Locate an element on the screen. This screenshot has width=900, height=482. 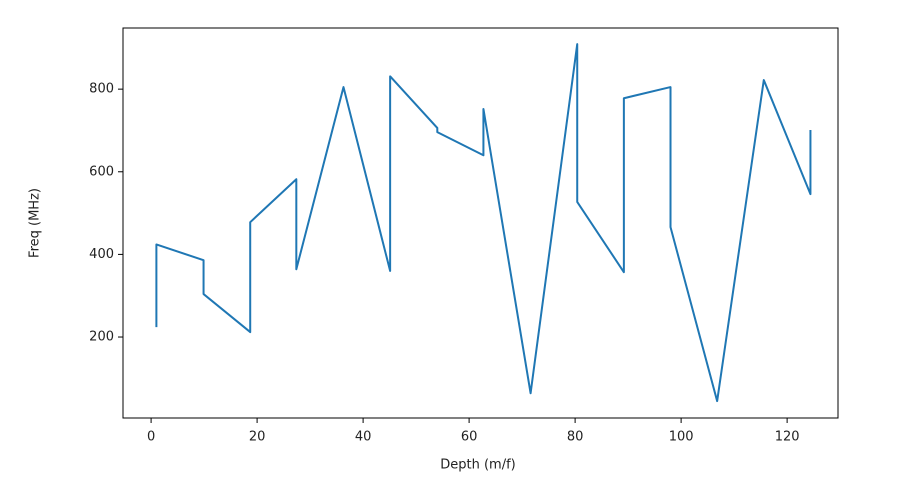
y-tick-label: 600 is located at coordinates (101, 171).